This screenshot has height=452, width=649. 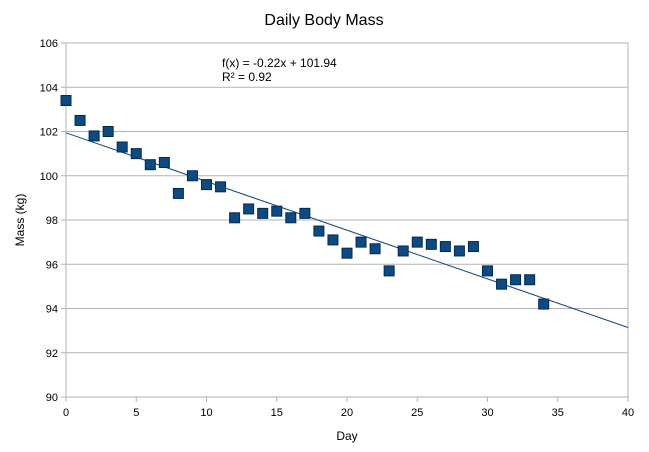 What do you see at coordinates (628, 413) in the screenshot?
I see `x-tick-label: 40` at bounding box center [628, 413].